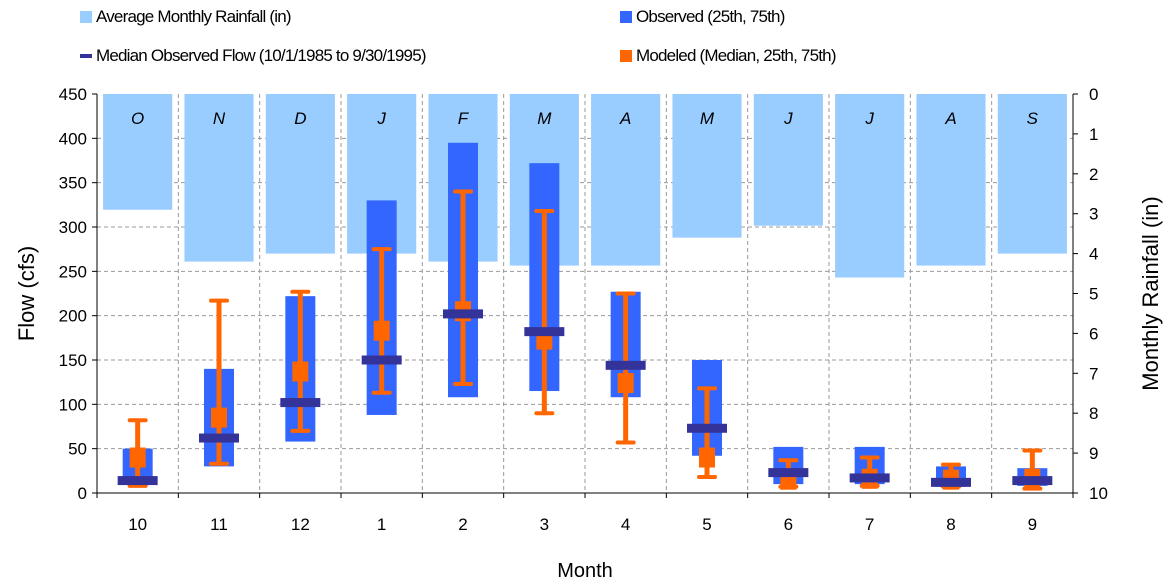 The image size is (1173, 586). What do you see at coordinates (736, 55) in the screenshot?
I see `legend-modeled-label: Modeled (Median, 25th, 75th)` at bounding box center [736, 55].